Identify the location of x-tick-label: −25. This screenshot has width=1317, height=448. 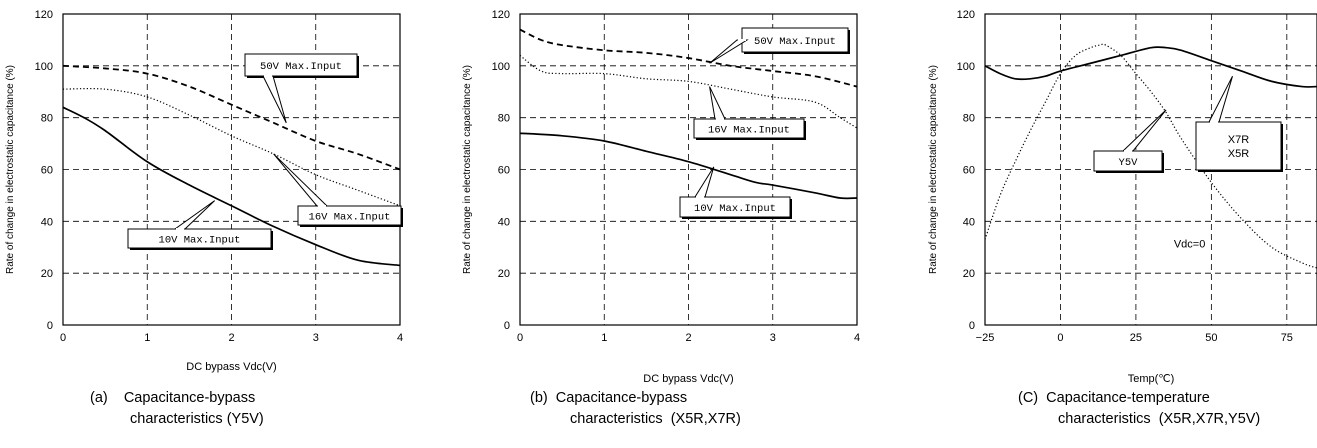
(985, 338).